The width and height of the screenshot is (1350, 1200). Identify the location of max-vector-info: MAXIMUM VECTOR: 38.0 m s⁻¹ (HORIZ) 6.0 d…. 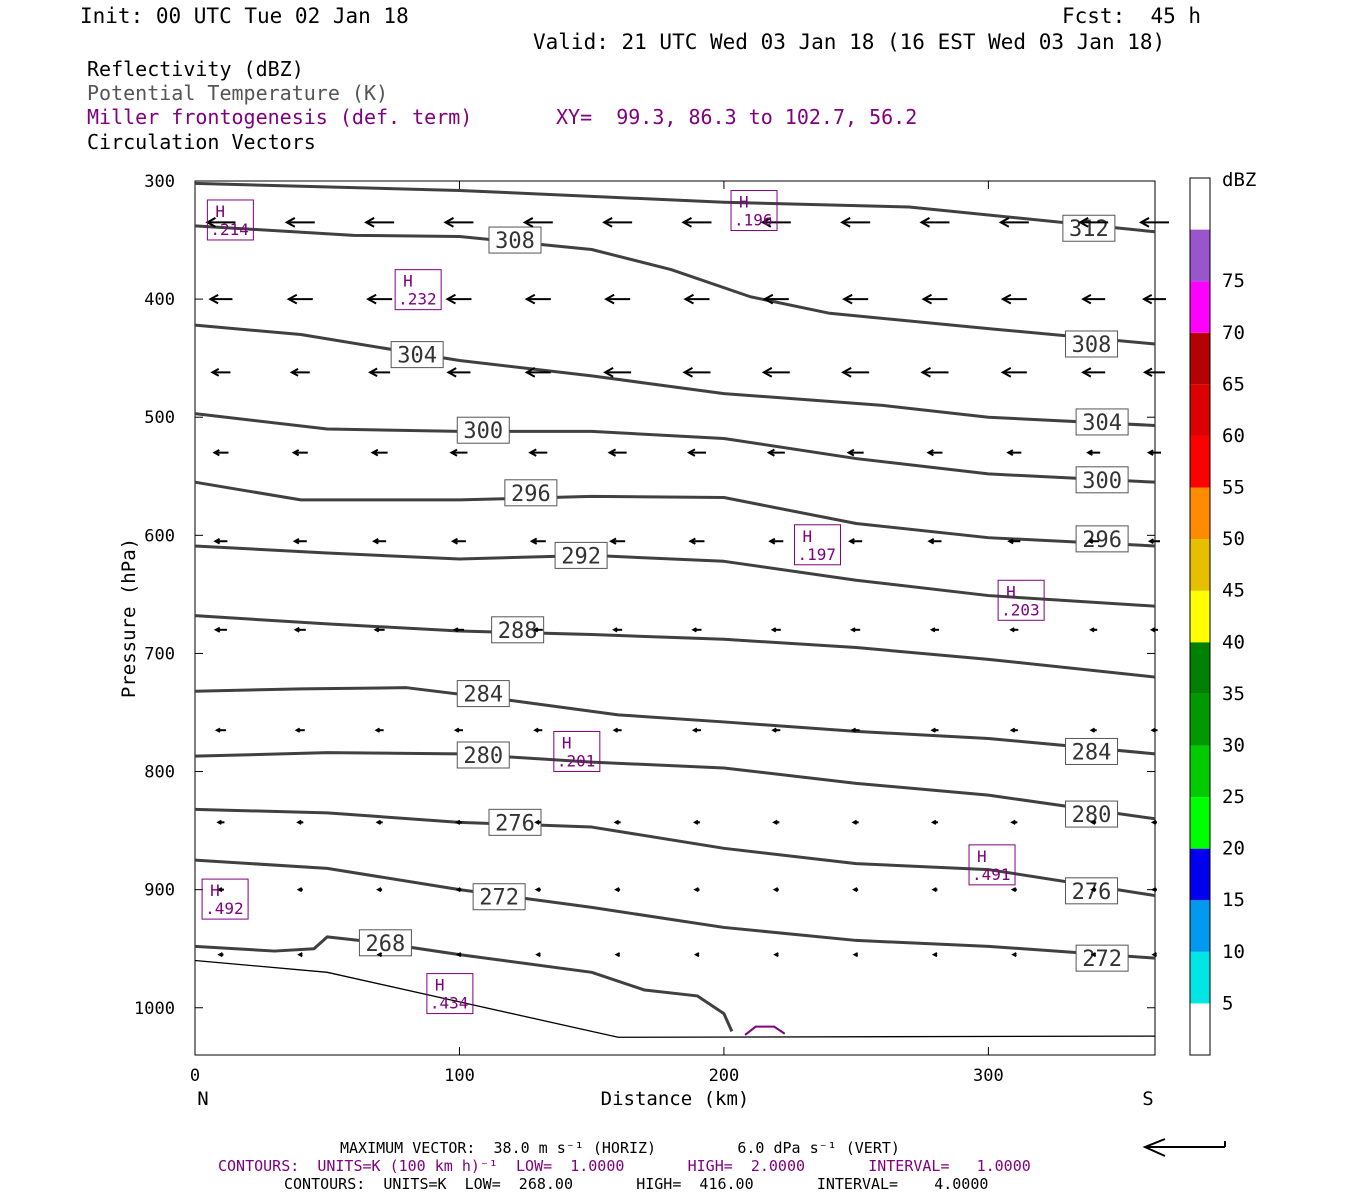
(620, 1148).